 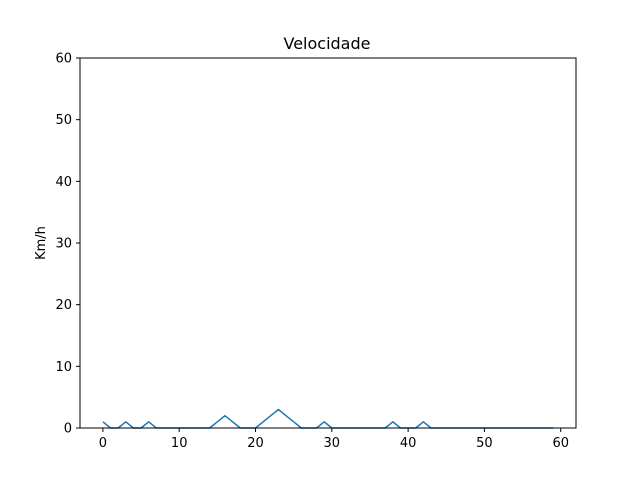 What do you see at coordinates (63, 182) in the screenshot?
I see `y-tick-label: 40` at bounding box center [63, 182].